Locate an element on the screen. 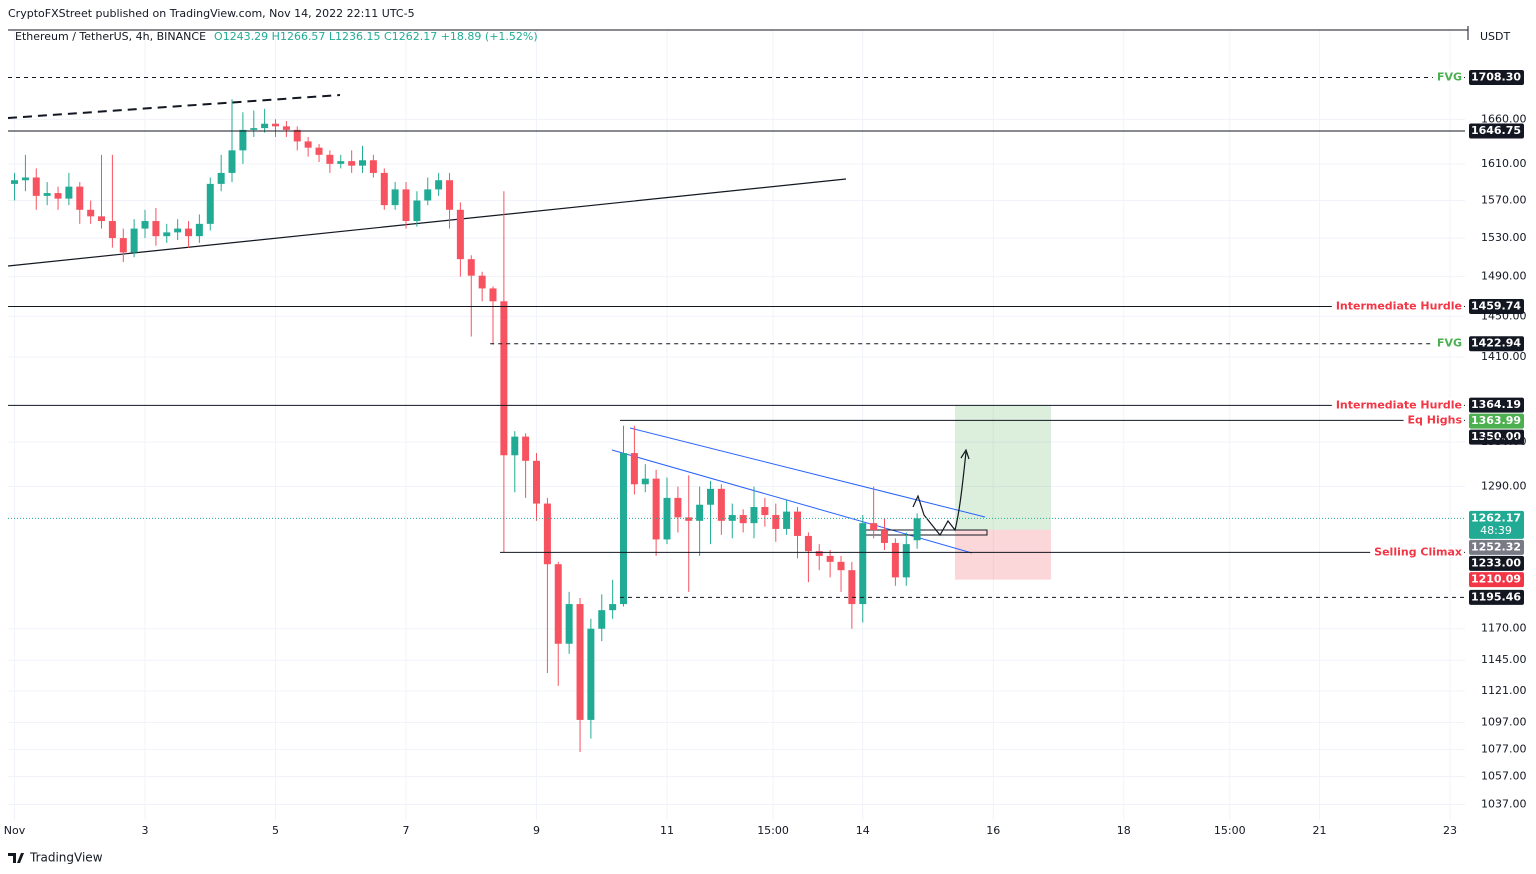  price-tag-label: 1210.09 is located at coordinates (1496, 579).